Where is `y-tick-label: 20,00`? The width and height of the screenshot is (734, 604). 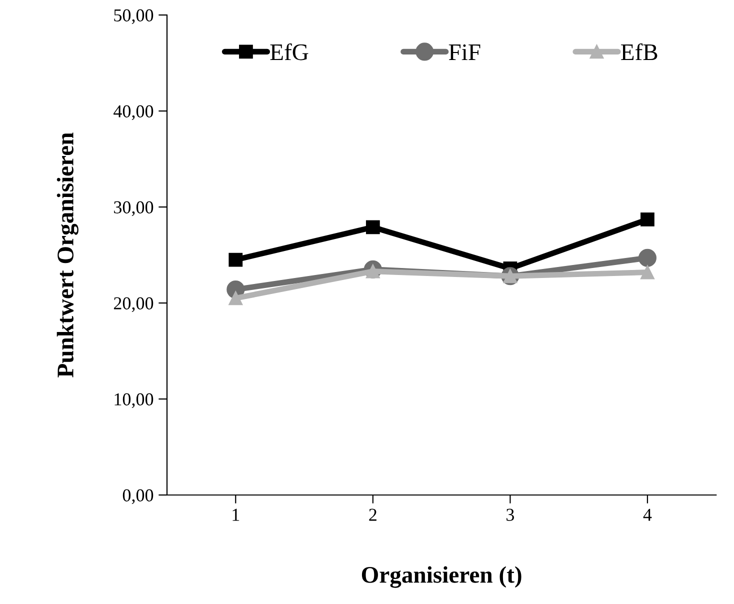 y-tick-label: 20,00 is located at coordinates (134, 304).